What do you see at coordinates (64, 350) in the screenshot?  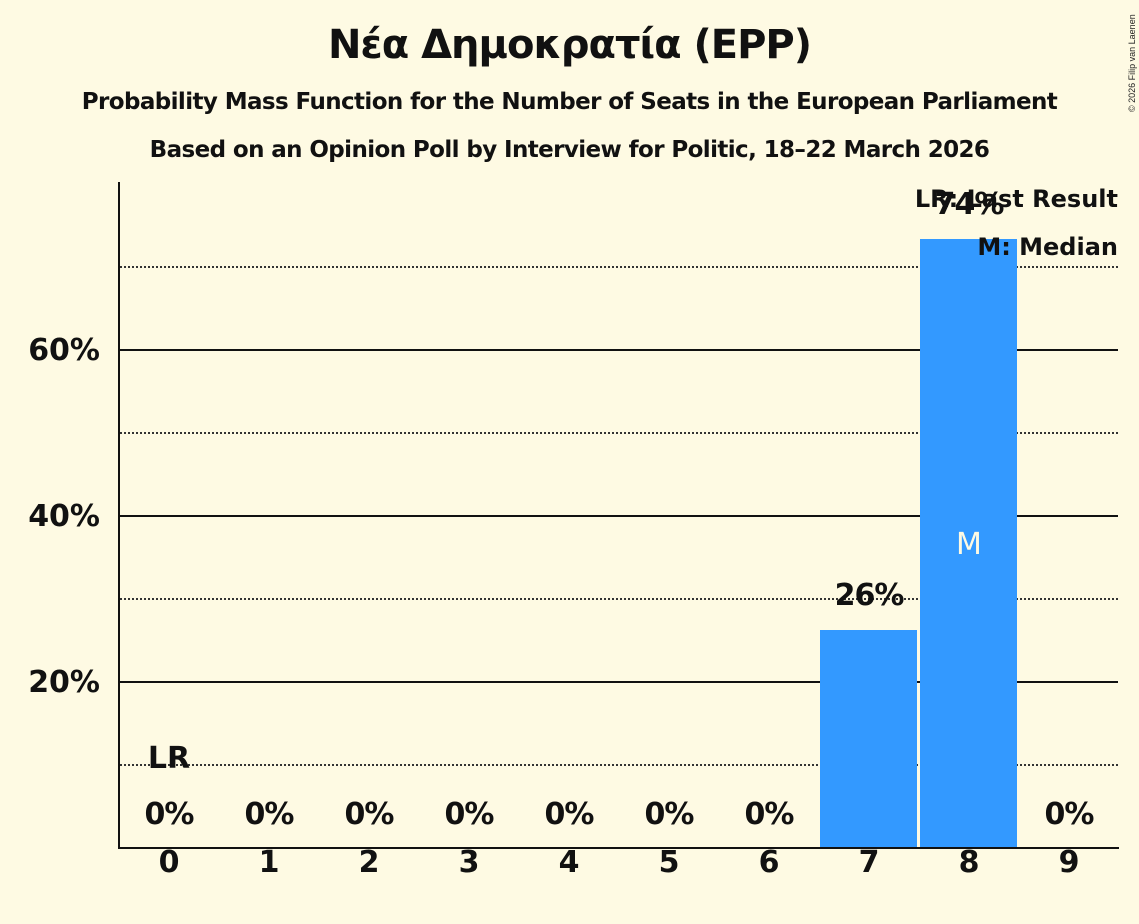 I see `y-tick-60: 60%` at bounding box center [64, 350].